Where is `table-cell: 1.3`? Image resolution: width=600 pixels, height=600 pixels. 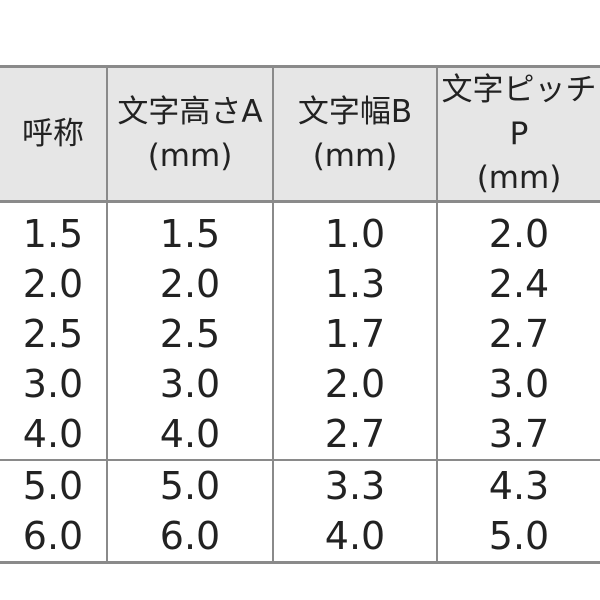
table-cell: 1.3 is located at coordinates (354, 284).